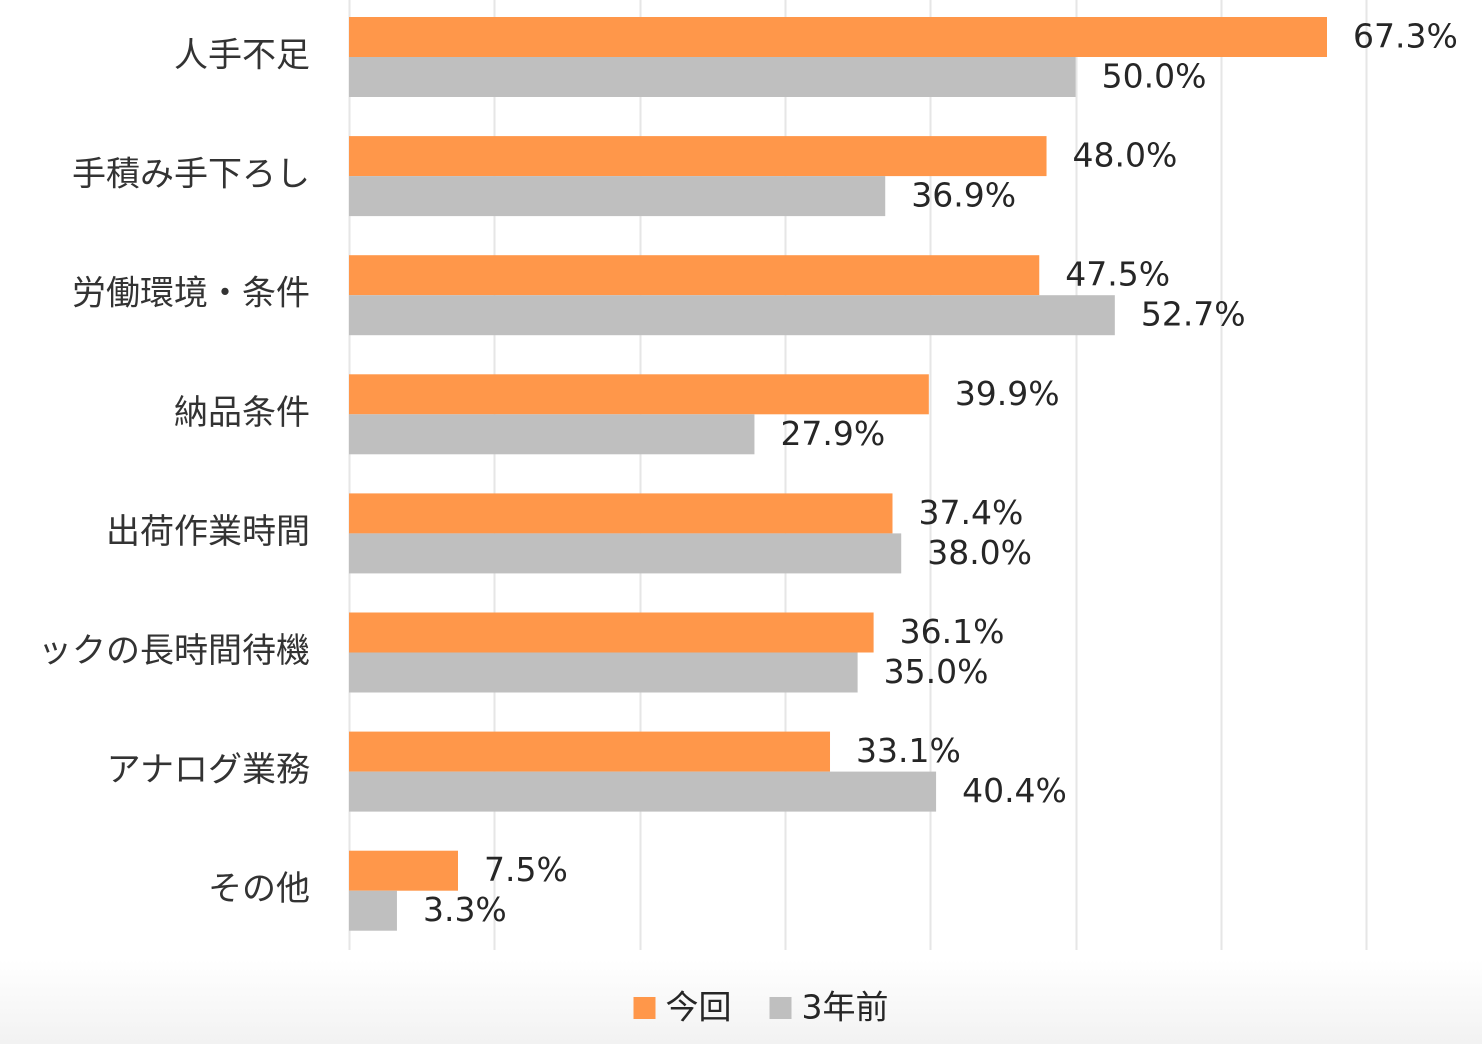 This screenshot has width=1482, height=1048. Describe the element at coordinates (242, 56) in the screenshot. I see `category-label: 人手不足` at that location.